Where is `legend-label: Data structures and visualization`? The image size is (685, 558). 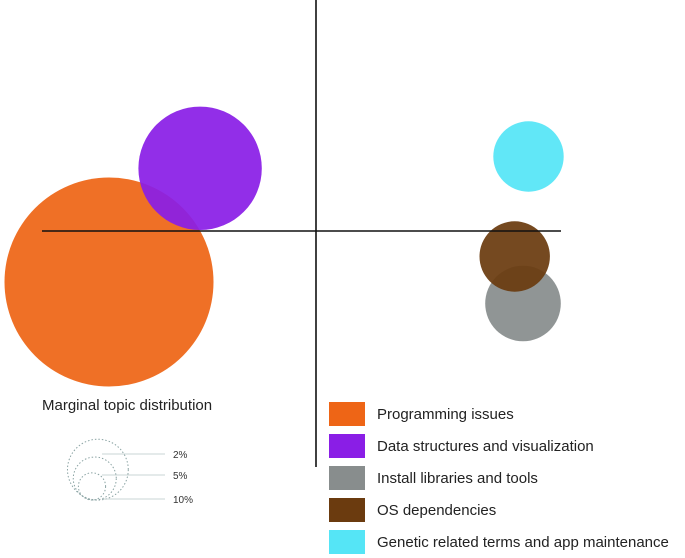
legend-label: Data structures and visualization is located at coordinates (485, 446).